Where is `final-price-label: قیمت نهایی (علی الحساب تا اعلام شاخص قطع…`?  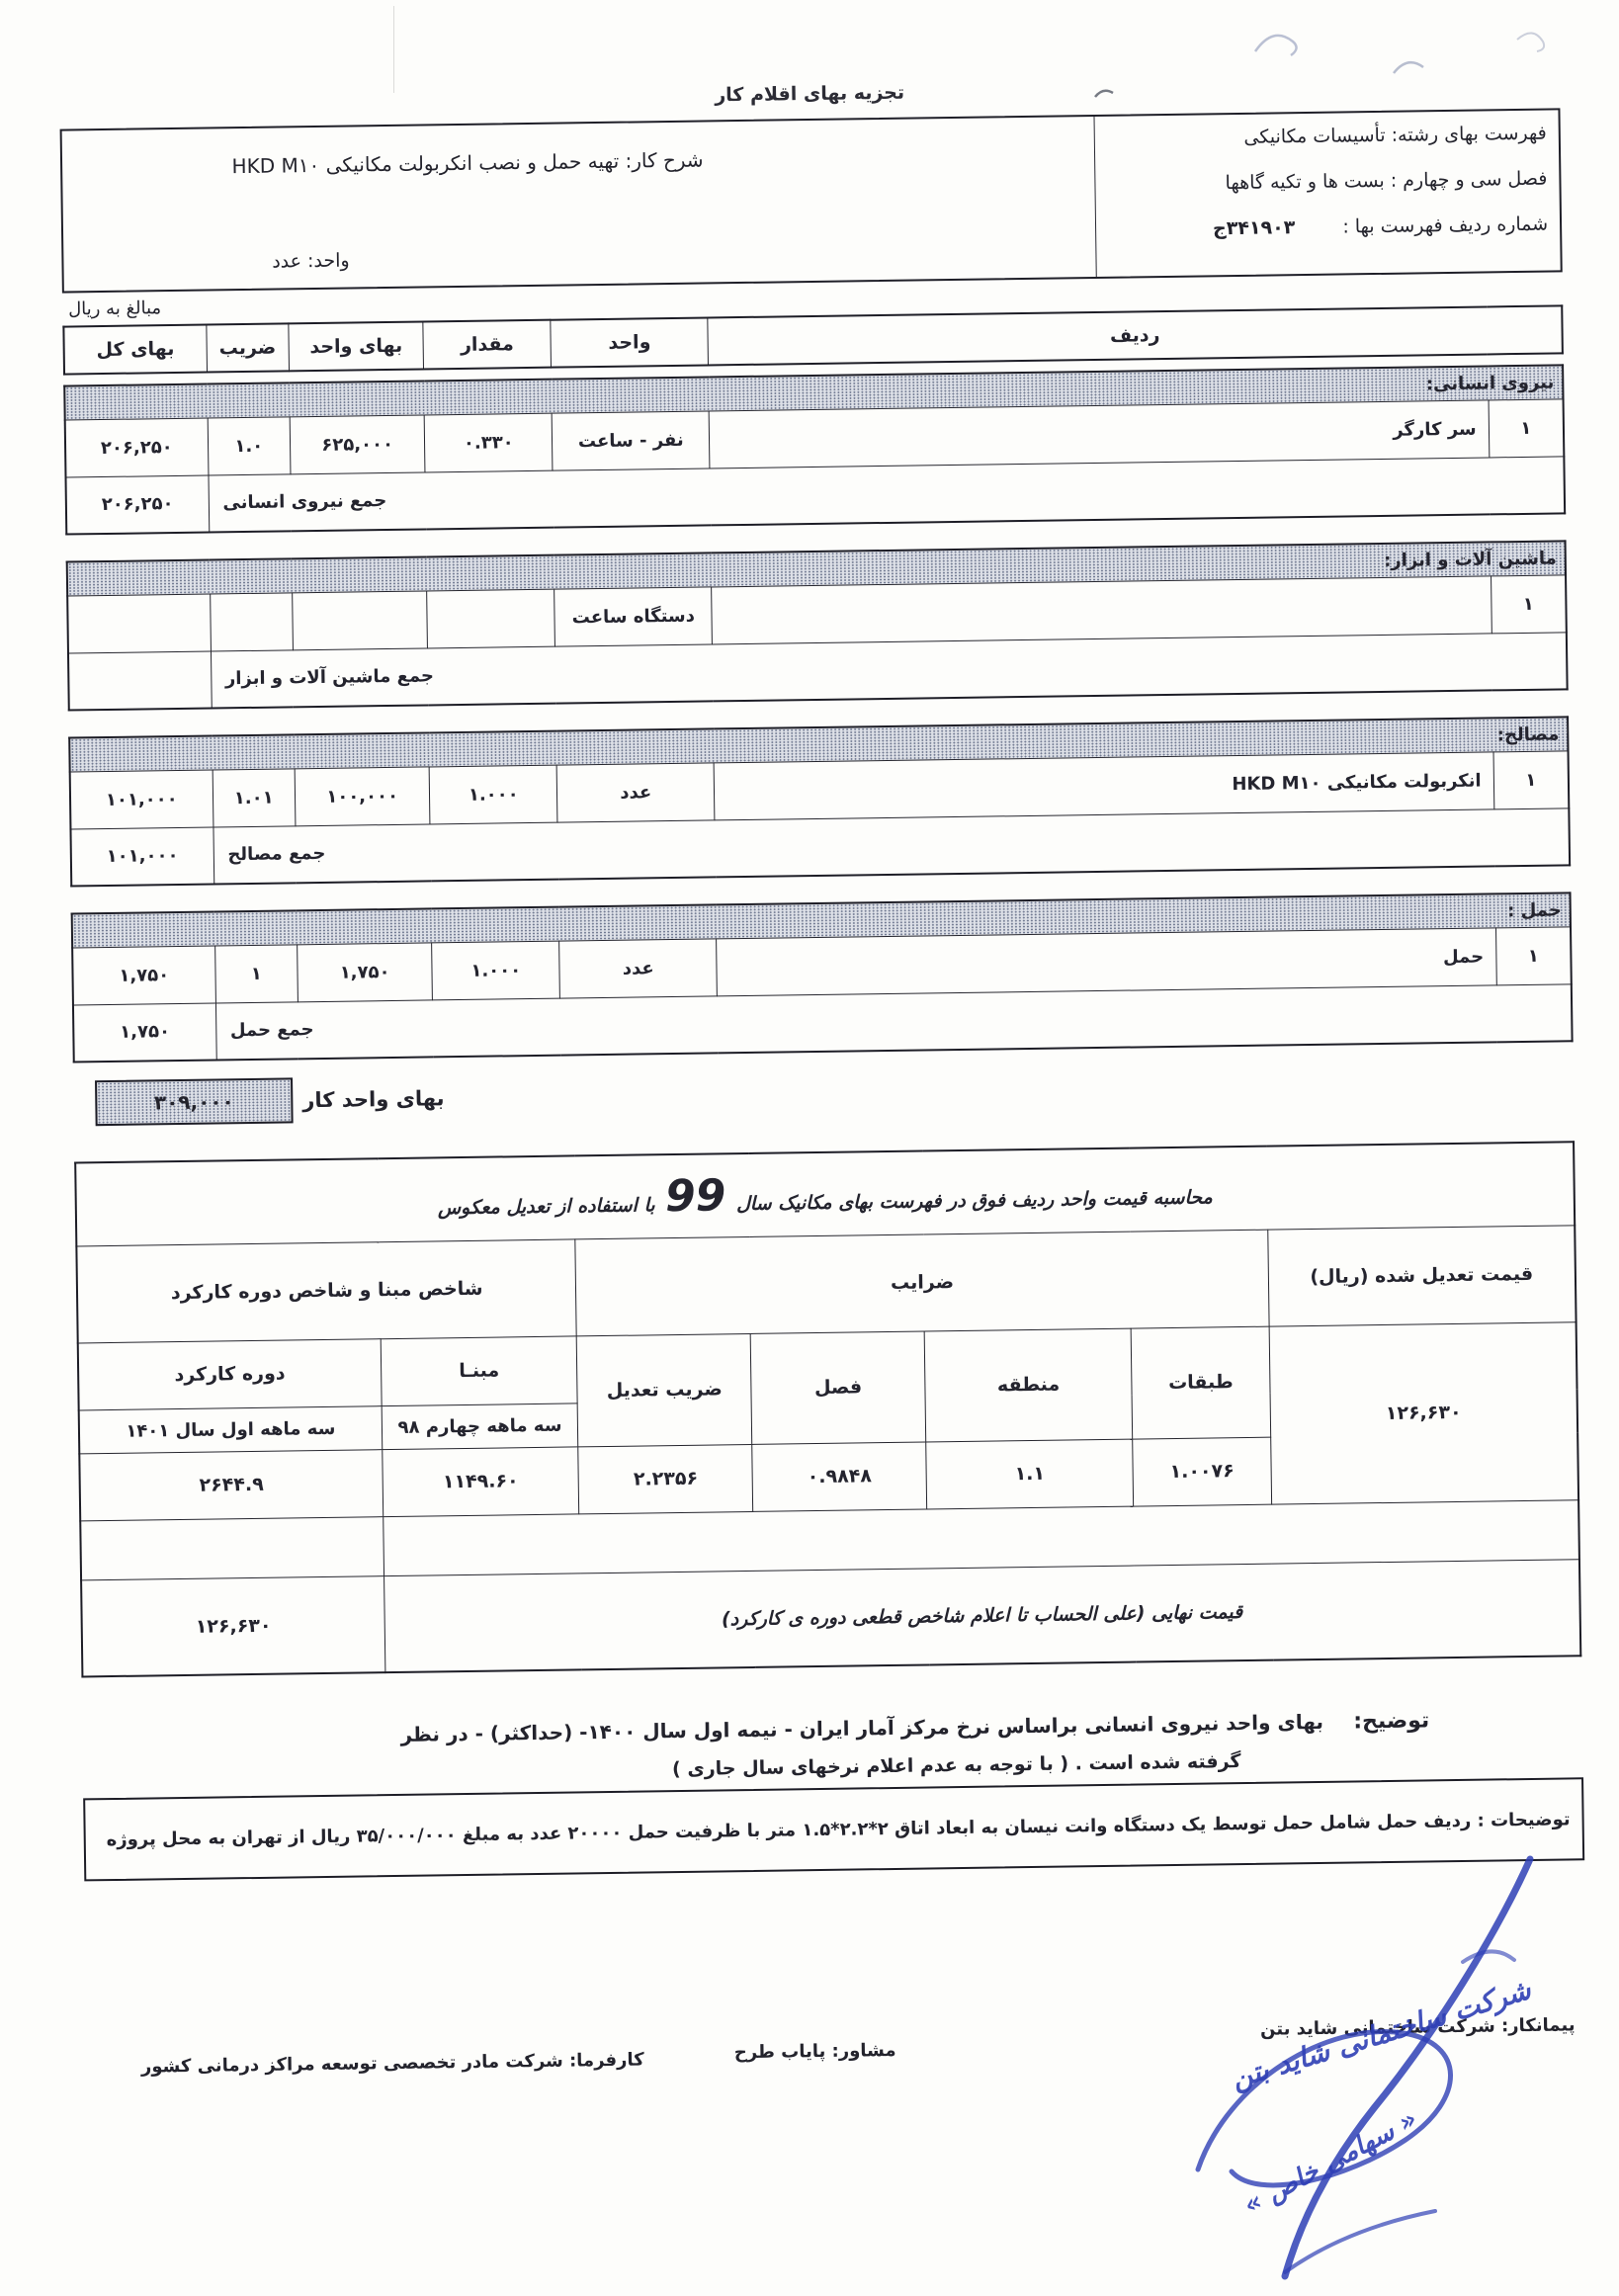 final-price-label: قیمت نهایی (علی الحساب تا اعلام شاخص قطع… is located at coordinates (982, 1616).